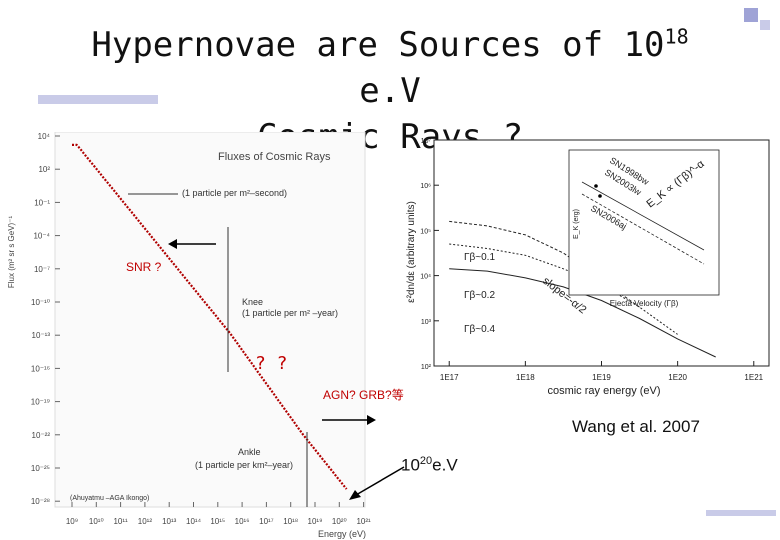 The width and height of the screenshot is (780, 540). What do you see at coordinates (120, 521) in the screenshot?
I see `flux-x-tick-2: 10¹¹` at bounding box center [120, 521].